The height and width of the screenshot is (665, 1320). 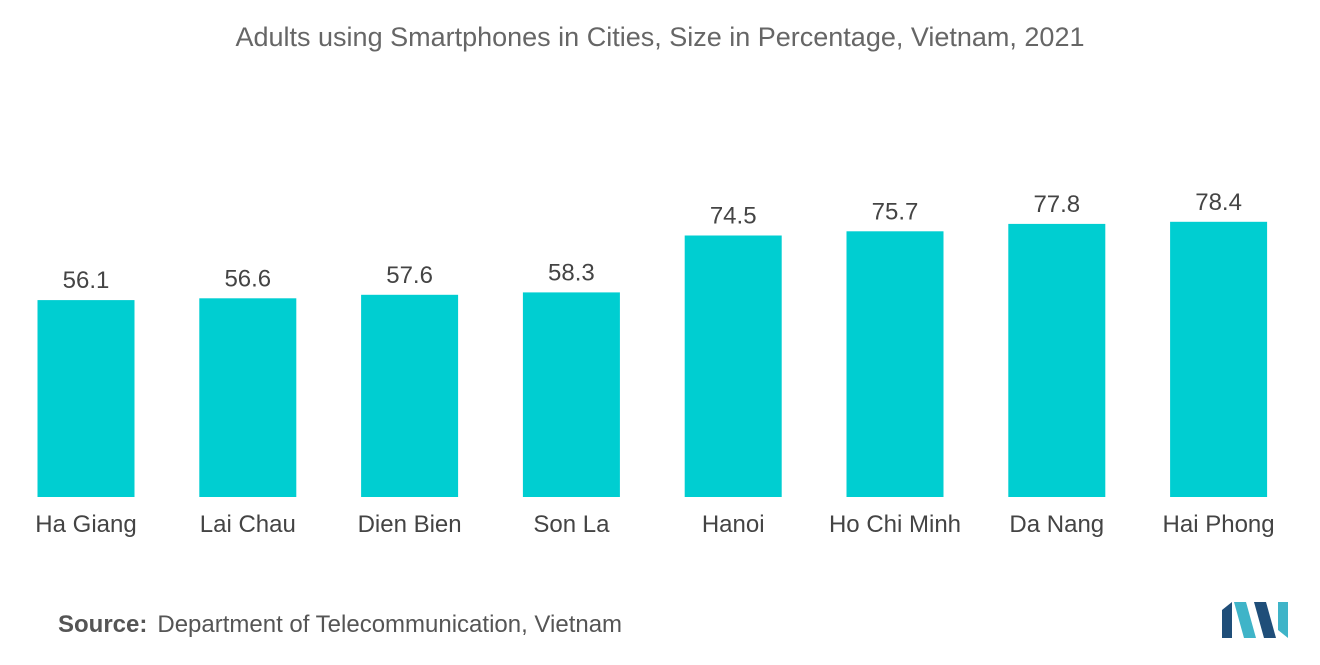 What do you see at coordinates (1227, 620) in the screenshot?
I see `logo-shape-left` at bounding box center [1227, 620].